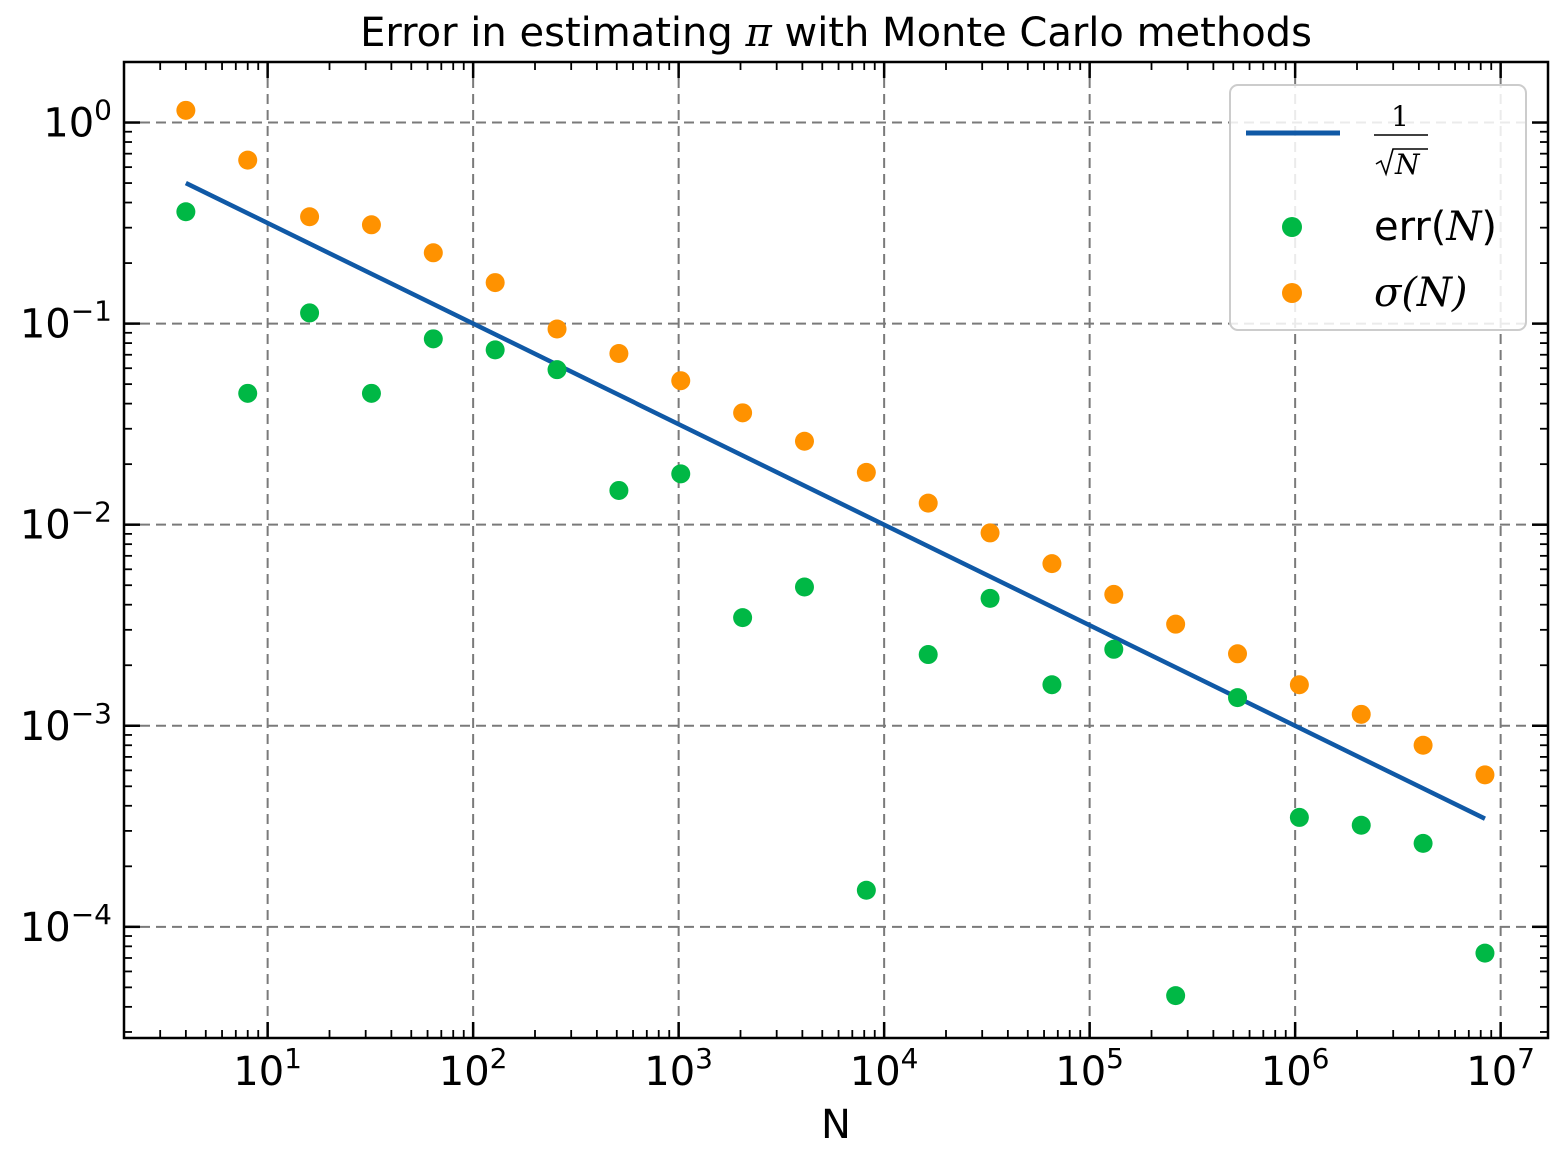  I want to click on legend-fraction-denominator: N, so click(1407, 164).